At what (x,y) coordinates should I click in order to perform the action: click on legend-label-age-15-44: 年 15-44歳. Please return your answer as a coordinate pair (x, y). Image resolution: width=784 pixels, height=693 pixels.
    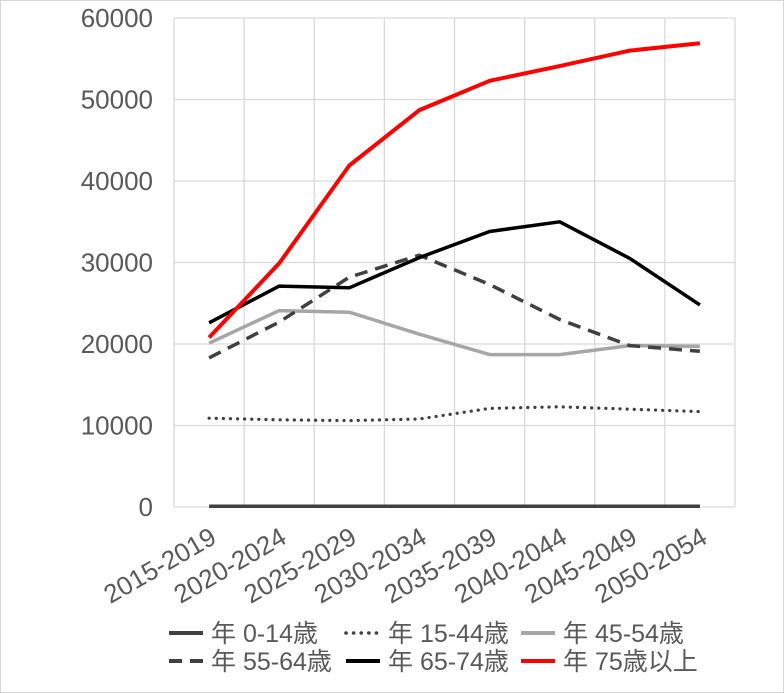
    Looking at the image, I should click on (448, 634).